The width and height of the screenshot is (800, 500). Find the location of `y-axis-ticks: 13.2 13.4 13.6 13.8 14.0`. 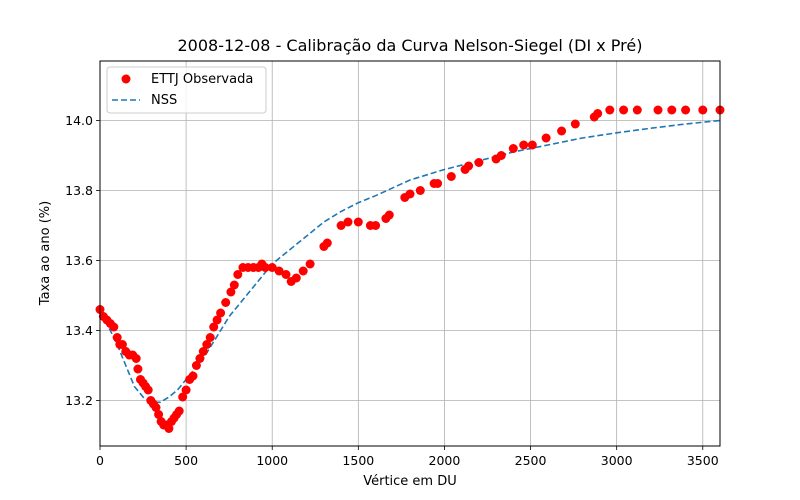

y-axis-ticks: 13.2 13.4 13.6 13.8 14.0 is located at coordinates (82, 260).